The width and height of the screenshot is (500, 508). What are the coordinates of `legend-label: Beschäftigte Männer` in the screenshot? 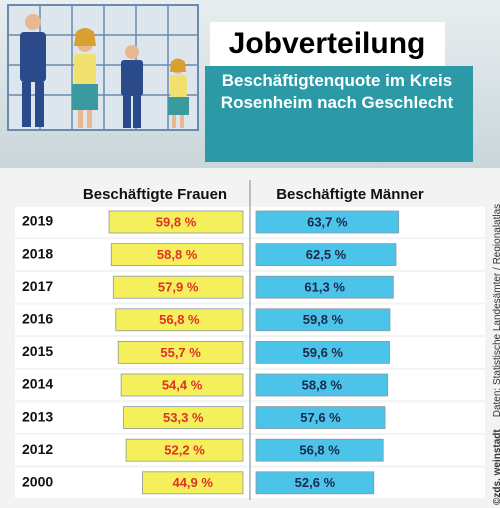 It's located at (350, 194).